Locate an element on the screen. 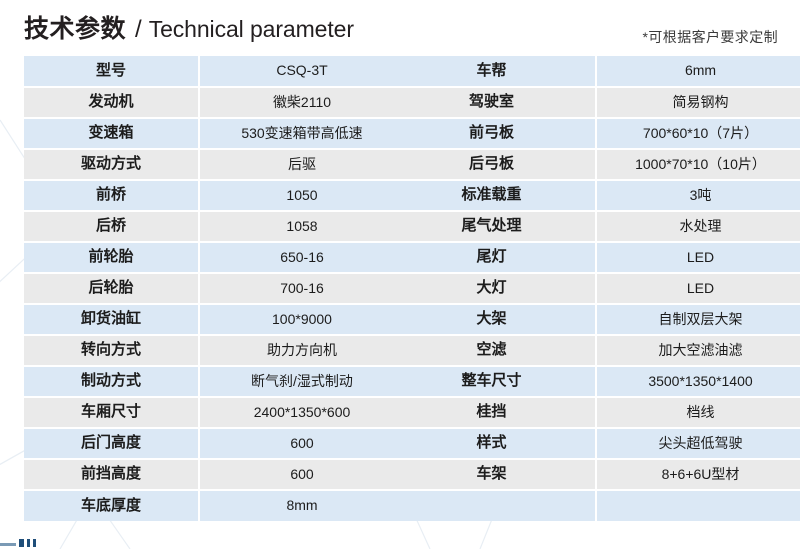 The height and width of the screenshot is (549, 800). table-row: 后轮胎 700-16 is located at coordinates (214, 288).